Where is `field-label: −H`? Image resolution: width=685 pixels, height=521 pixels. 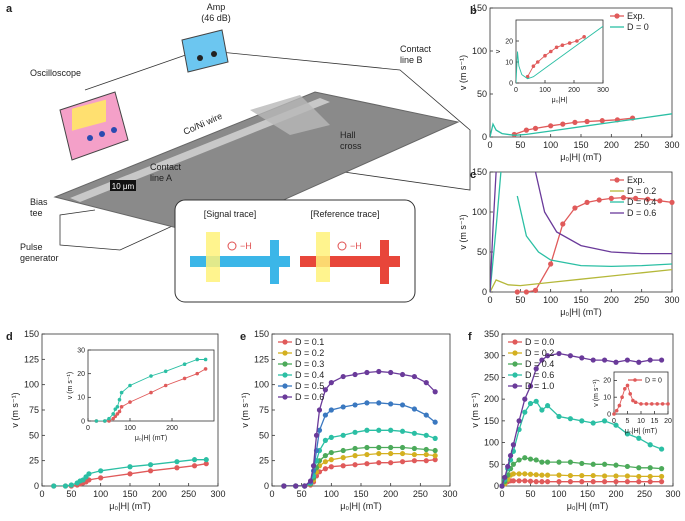
field-label: −H is located at coordinates (246, 246).